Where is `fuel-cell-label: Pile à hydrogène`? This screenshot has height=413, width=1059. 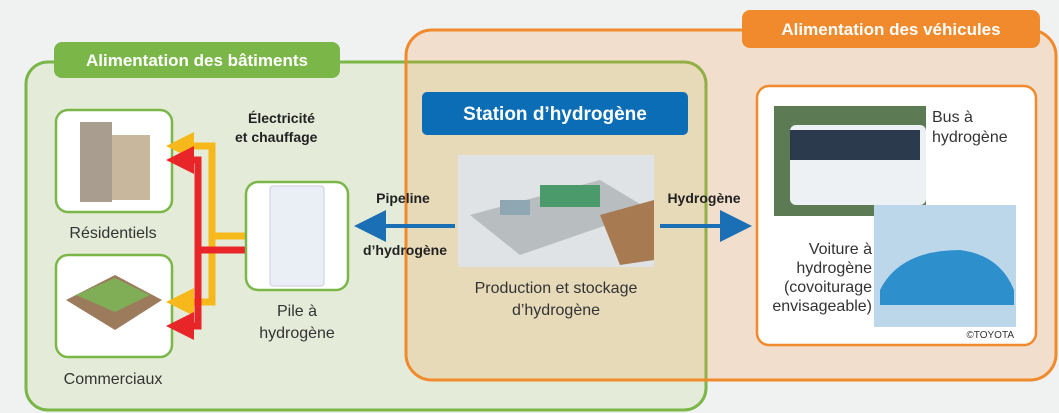
fuel-cell-label: Pile à hydrogène is located at coordinates (297, 322).